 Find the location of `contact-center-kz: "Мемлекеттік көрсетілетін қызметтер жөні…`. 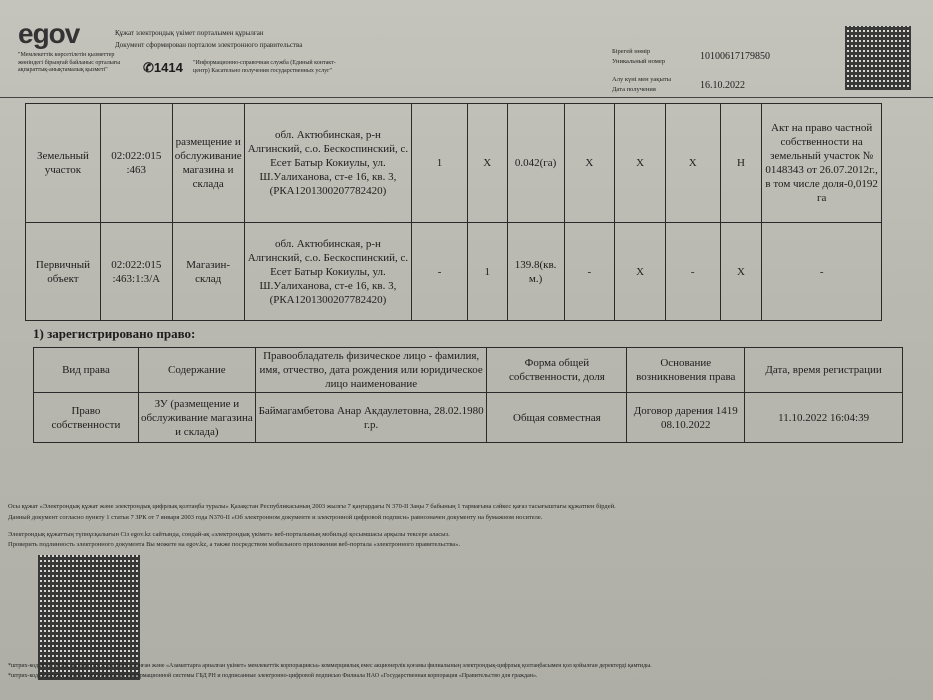

contact-center-kz: "Мемлекеттік көрсетілетін қызметтер жөні… is located at coordinates (69, 62).